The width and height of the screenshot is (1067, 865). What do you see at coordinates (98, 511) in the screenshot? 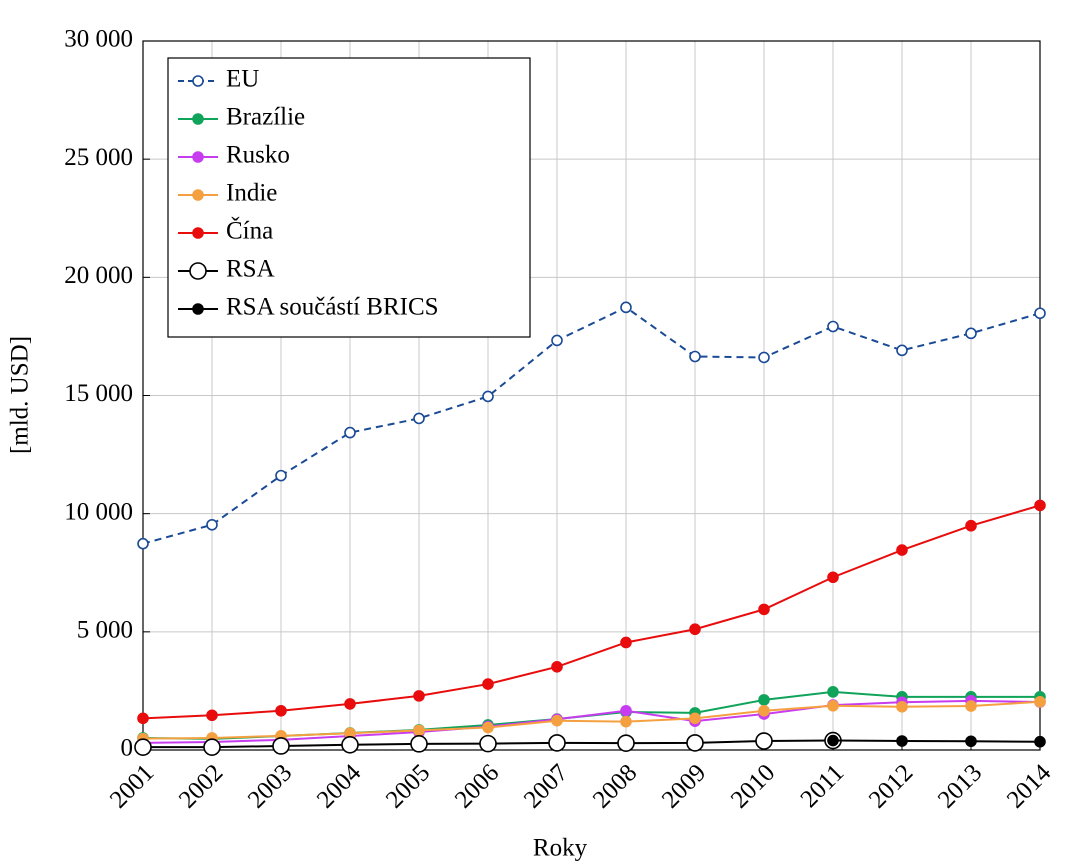
I see `y-tick-label: 10 000` at bounding box center [98, 511].